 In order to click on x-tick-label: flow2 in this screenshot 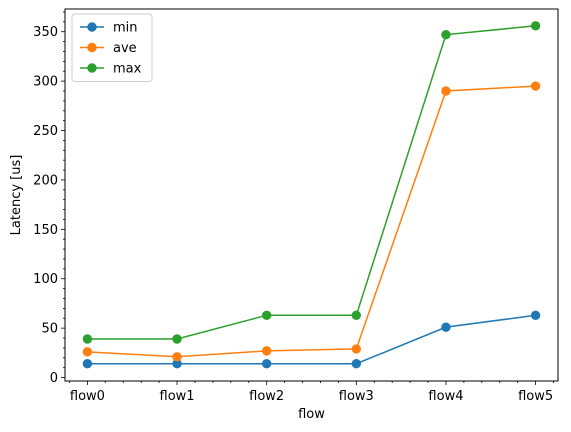, I will do `click(266, 396)`.